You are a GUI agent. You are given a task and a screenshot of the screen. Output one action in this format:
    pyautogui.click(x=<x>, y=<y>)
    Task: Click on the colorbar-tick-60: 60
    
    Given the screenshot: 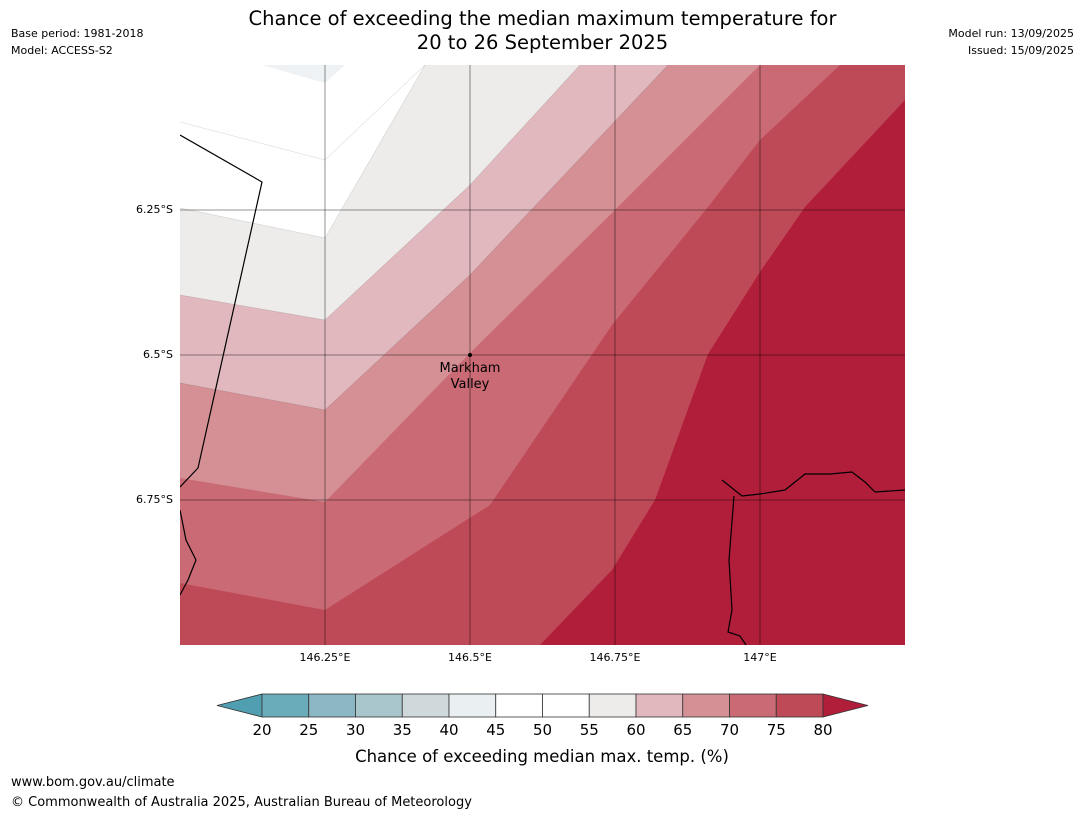 What is the action you would take?
    pyautogui.click(x=635, y=730)
    